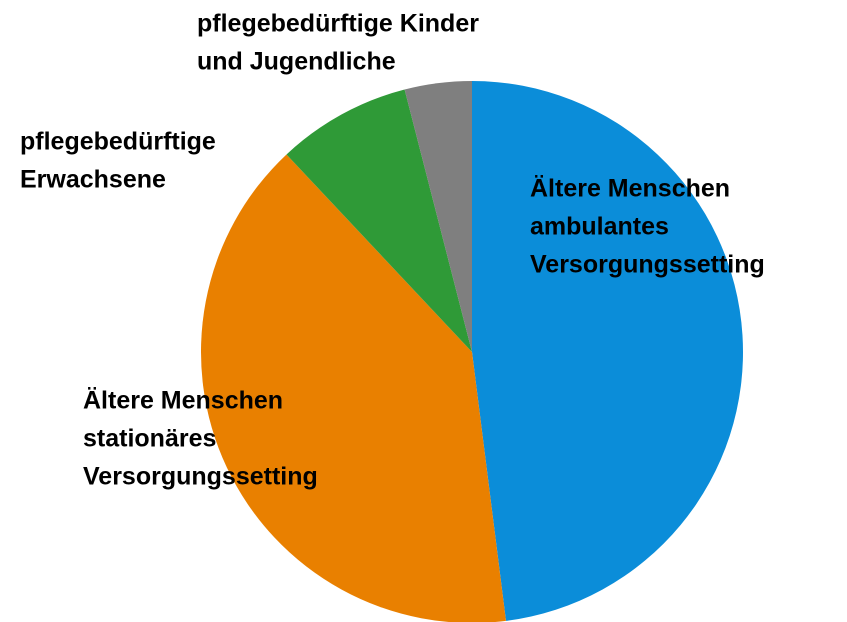 The width and height of the screenshot is (847, 622). What do you see at coordinates (338, 24) in the screenshot?
I see `slice-label: pflegebedürftige Kinder` at bounding box center [338, 24].